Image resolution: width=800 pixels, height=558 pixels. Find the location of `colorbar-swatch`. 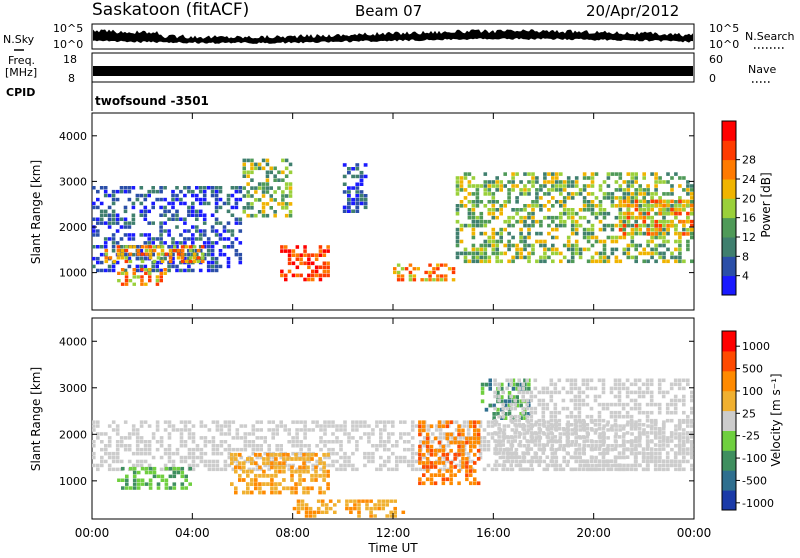

colorbar-swatch is located at coordinates (729, 227).